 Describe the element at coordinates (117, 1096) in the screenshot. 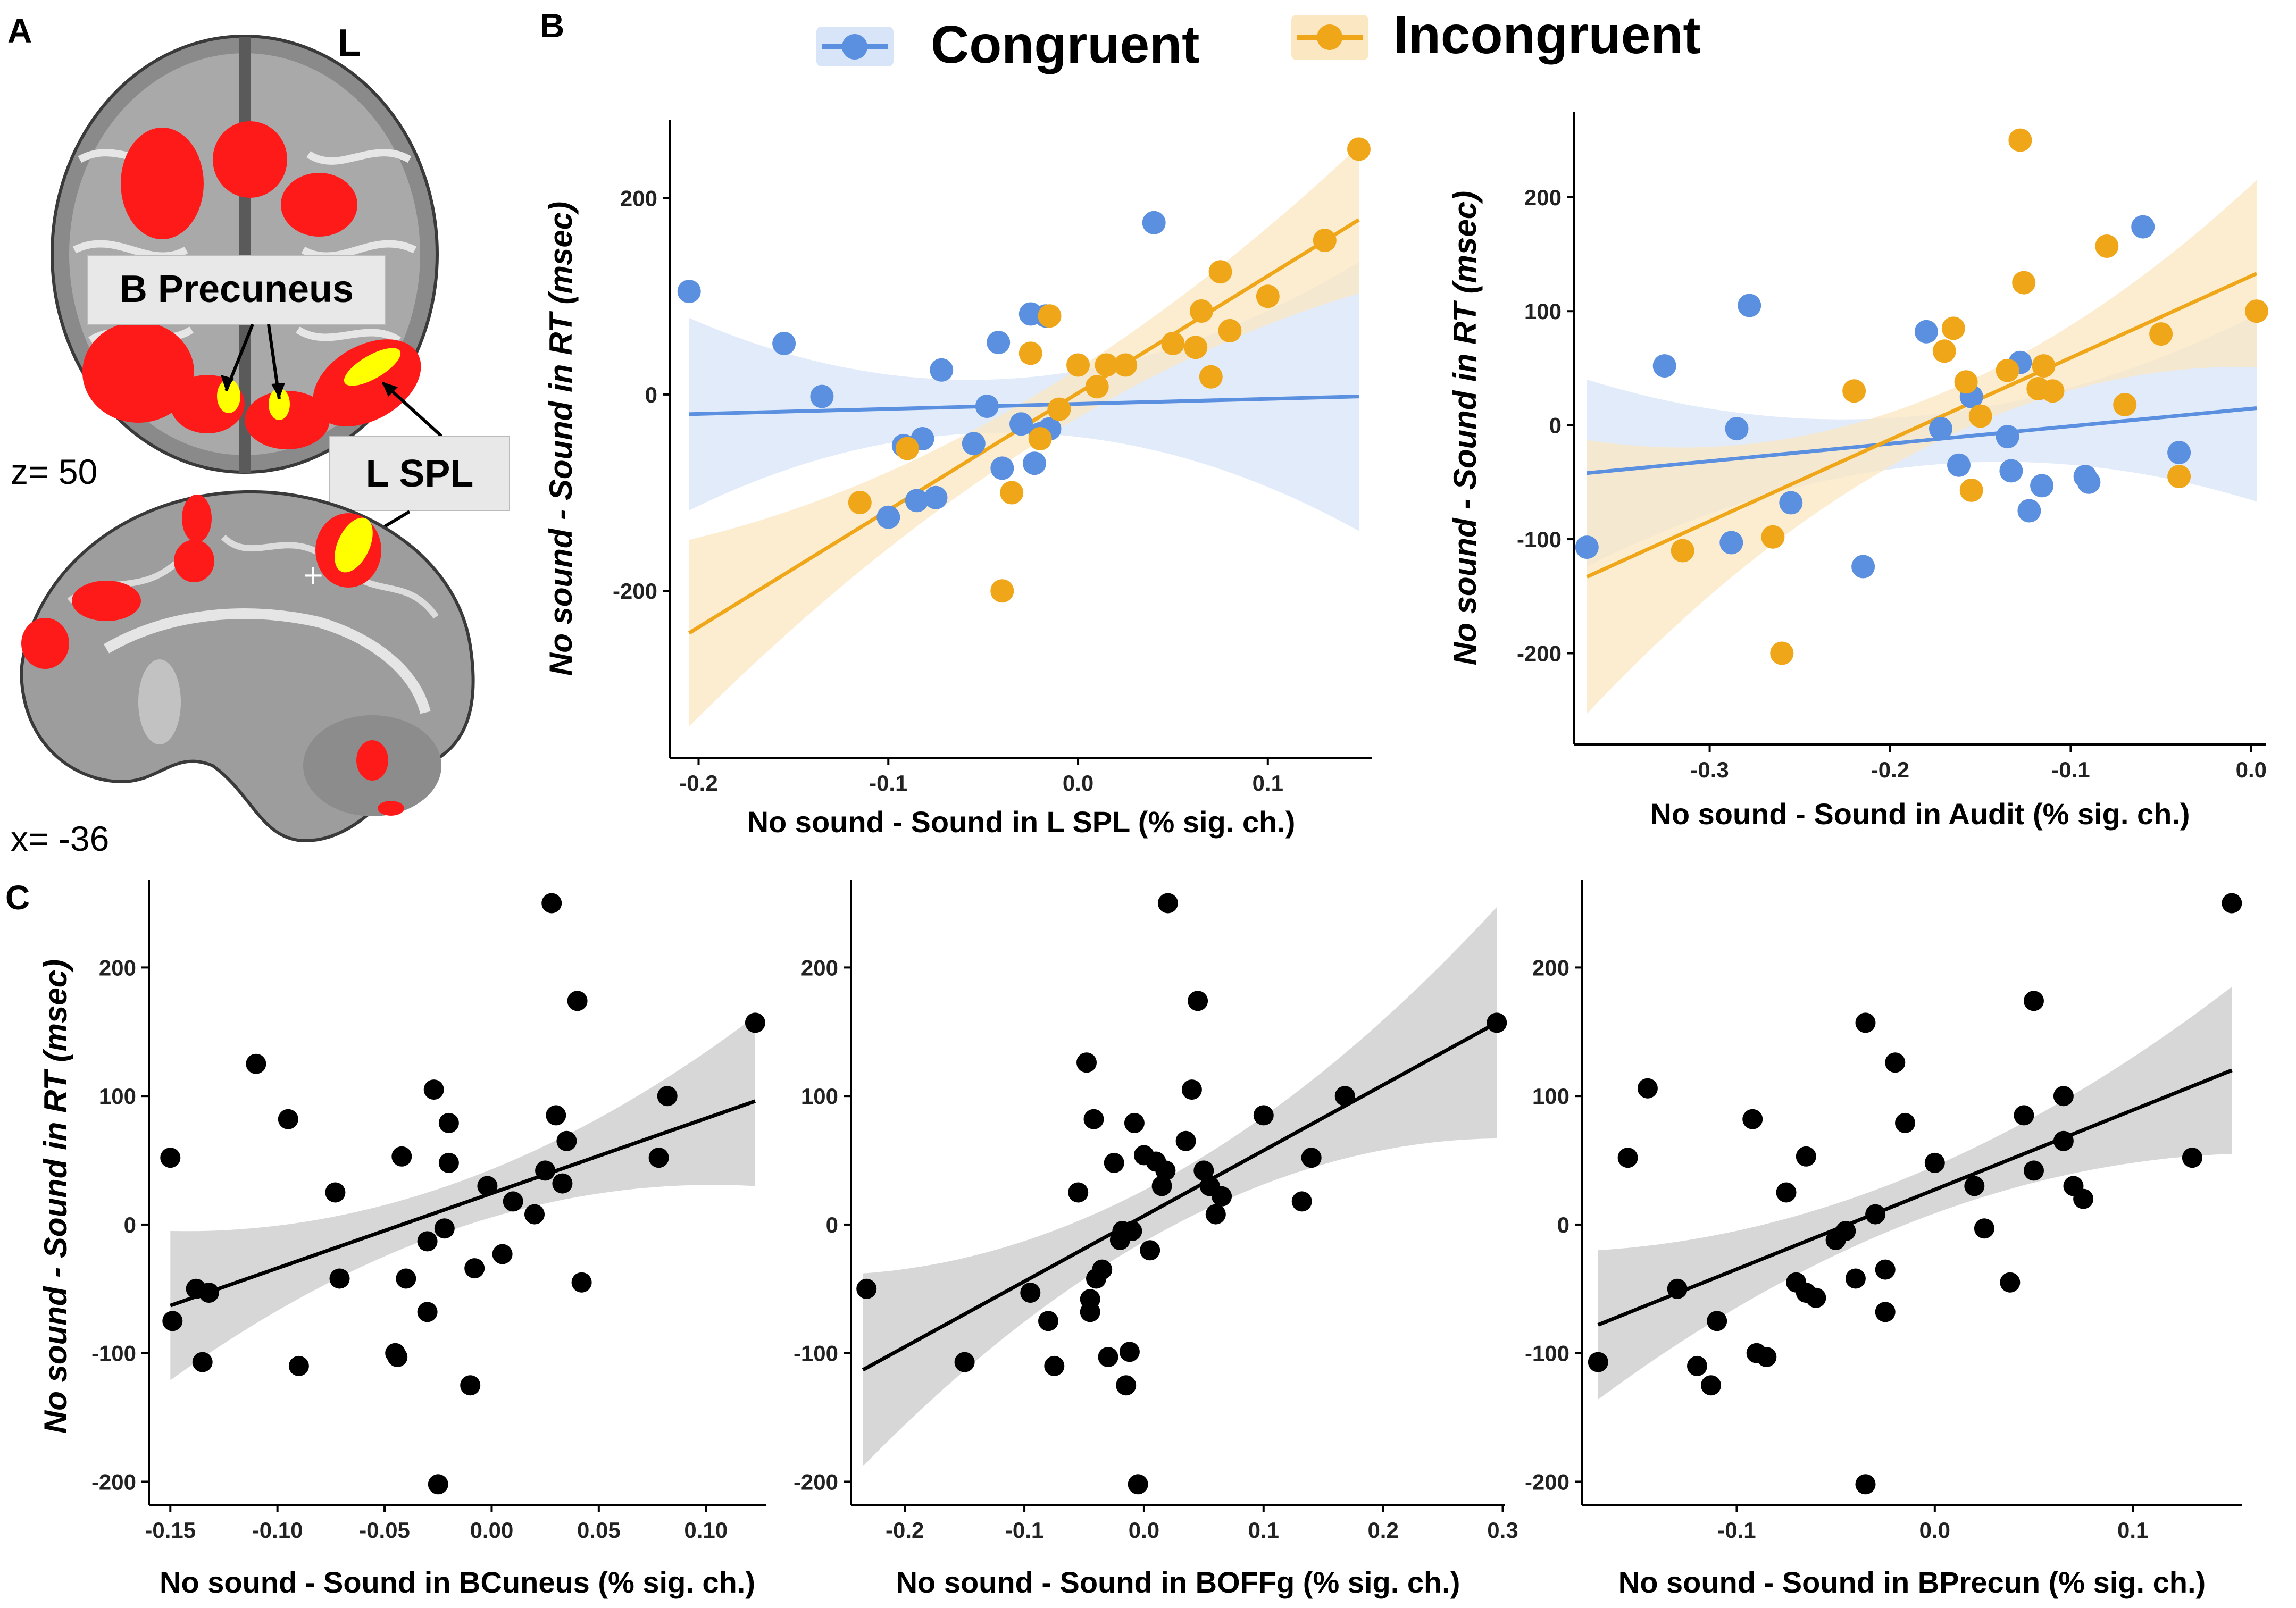

I see `y-tick-label: 100` at that location.